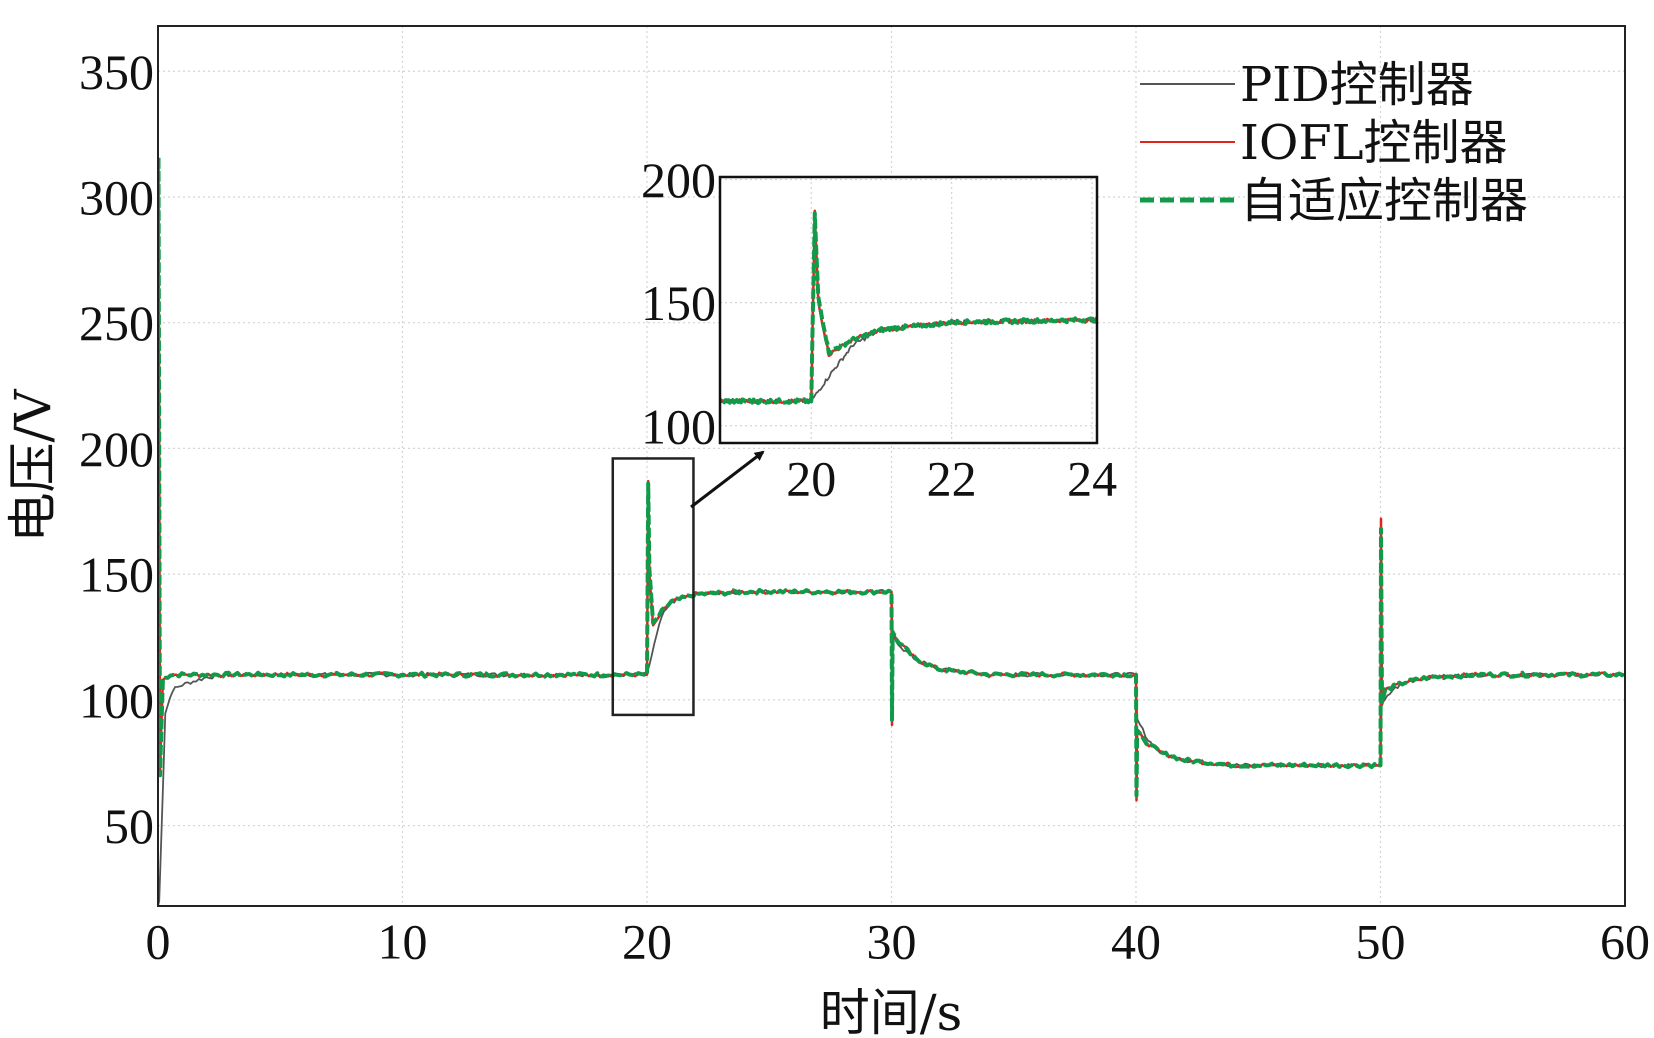 This screenshot has height=1038, width=1654. I want to click on inset-background, so click(908, 310).